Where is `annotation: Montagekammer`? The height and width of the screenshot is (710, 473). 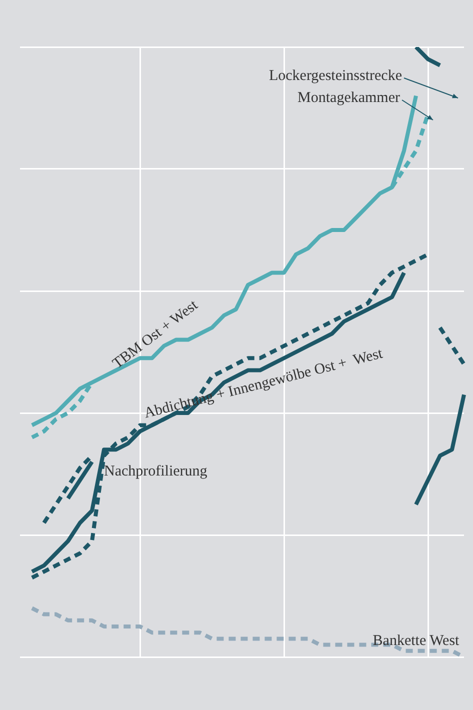
annotation: Montagekammer is located at coordinates (349, 98).